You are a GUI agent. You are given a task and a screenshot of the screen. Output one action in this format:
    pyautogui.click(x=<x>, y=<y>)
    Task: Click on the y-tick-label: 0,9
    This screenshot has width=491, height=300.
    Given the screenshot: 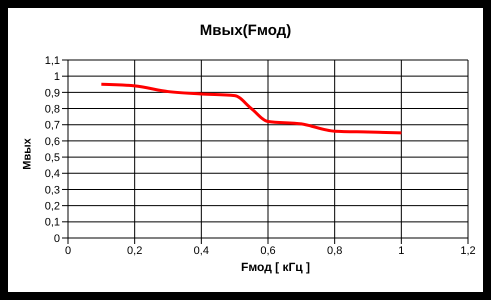 What is the action you would take?
    pyautogui.click(x=52, y=93)
    